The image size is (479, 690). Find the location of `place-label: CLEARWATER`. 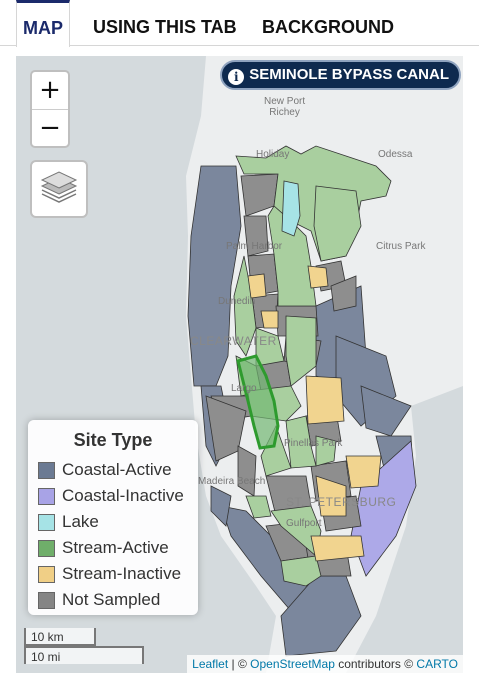

place-label: CLEARWATER is located at coordinates (233, 341).